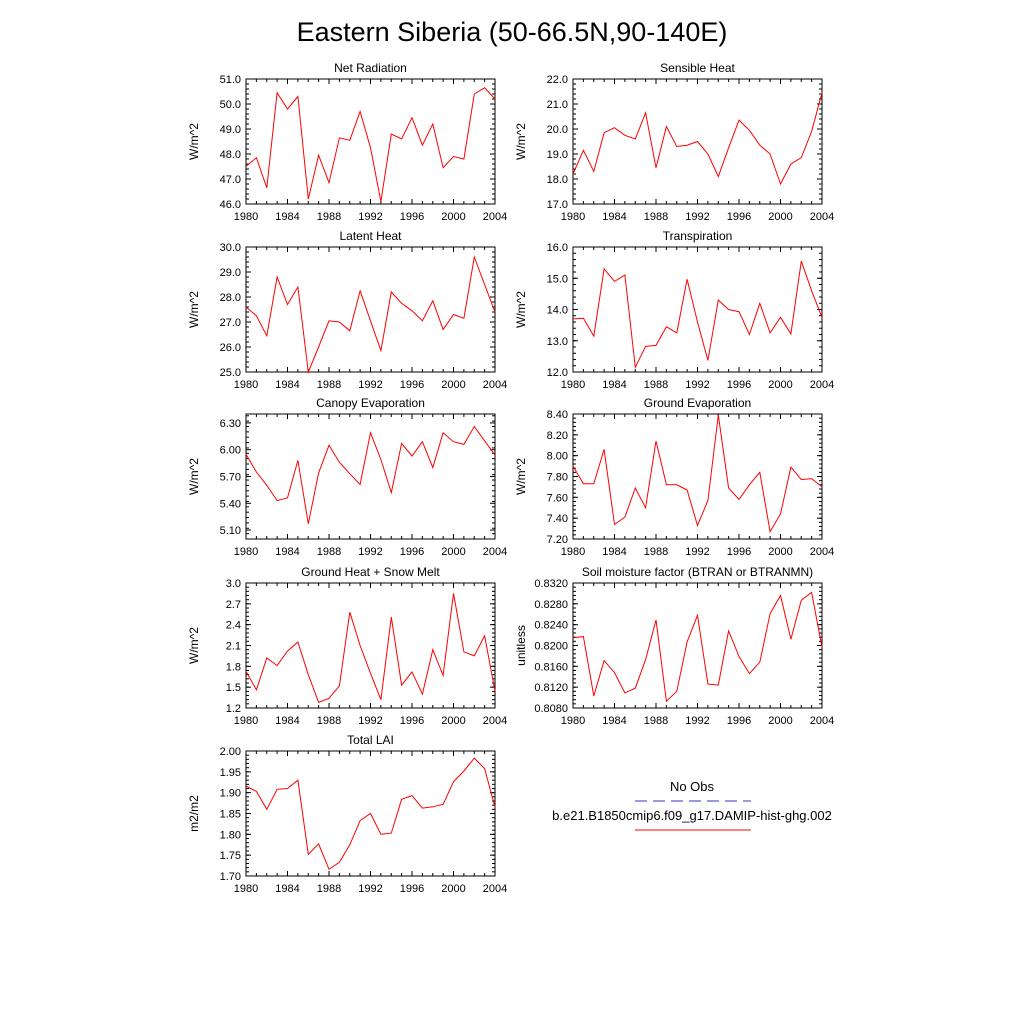 The height and width of the screenshot is (1024, 1024). Describe the element at coordinates (557, 519) in the screenshot. I see `y-tick-label: 7.40` at that location.